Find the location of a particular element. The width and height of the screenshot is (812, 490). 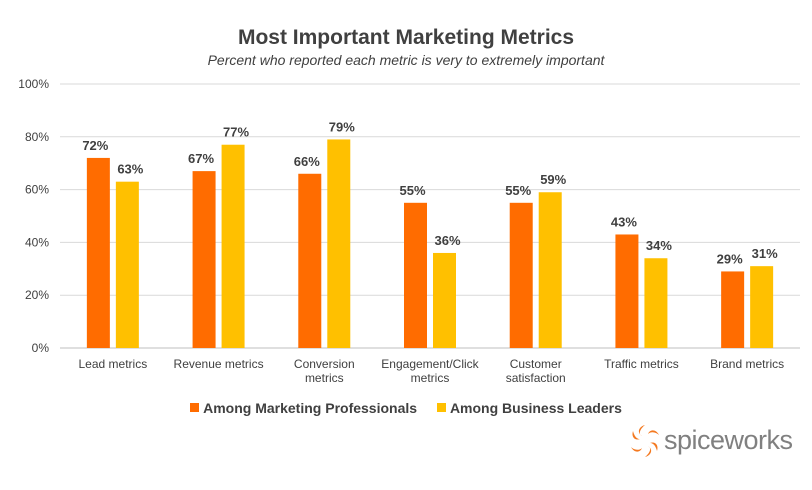

data-label: 77% is located at coordinates (236, 132).